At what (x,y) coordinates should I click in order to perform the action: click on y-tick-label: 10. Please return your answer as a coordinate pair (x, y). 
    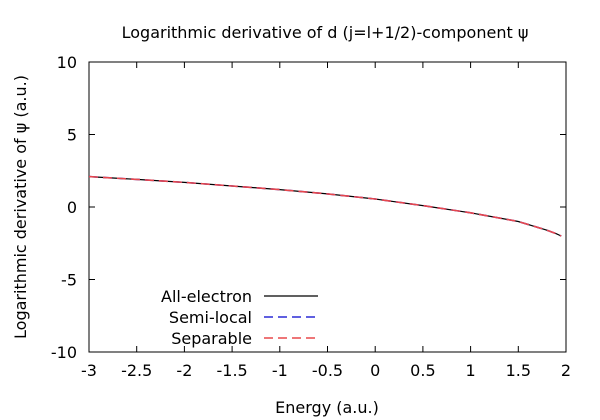
    Looking at the image, I should click on (67, 62).